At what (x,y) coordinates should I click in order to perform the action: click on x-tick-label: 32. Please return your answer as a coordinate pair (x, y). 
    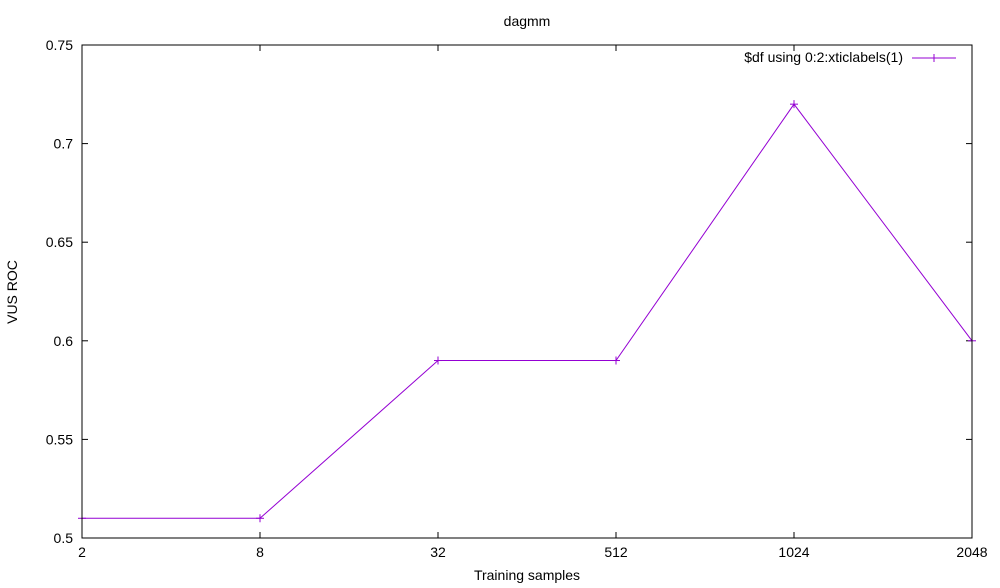
    Looking at the image, I should click on (438, 552).